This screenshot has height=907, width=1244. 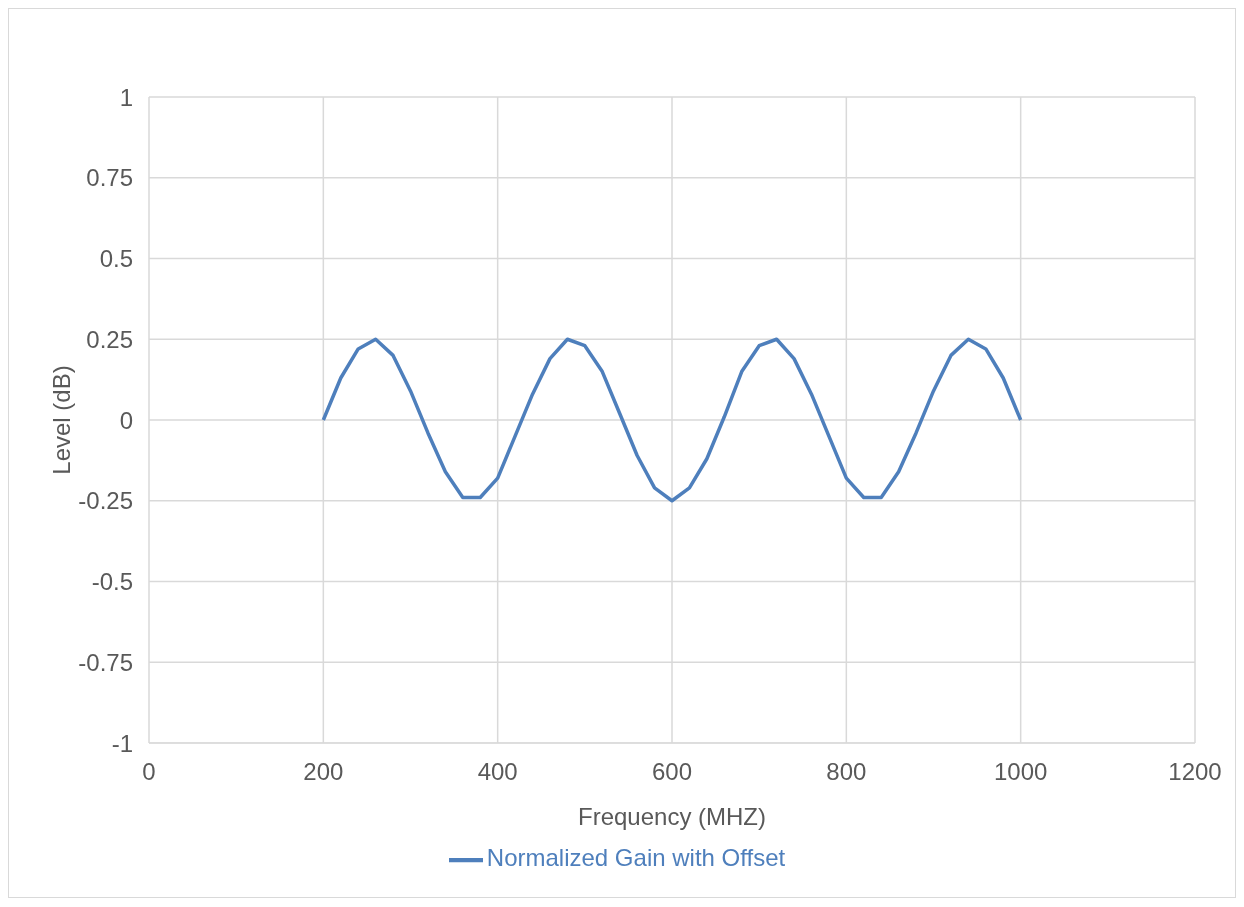 I want to click on legend-label: Normalized Gain with Offset, so click(x=636, y=858).